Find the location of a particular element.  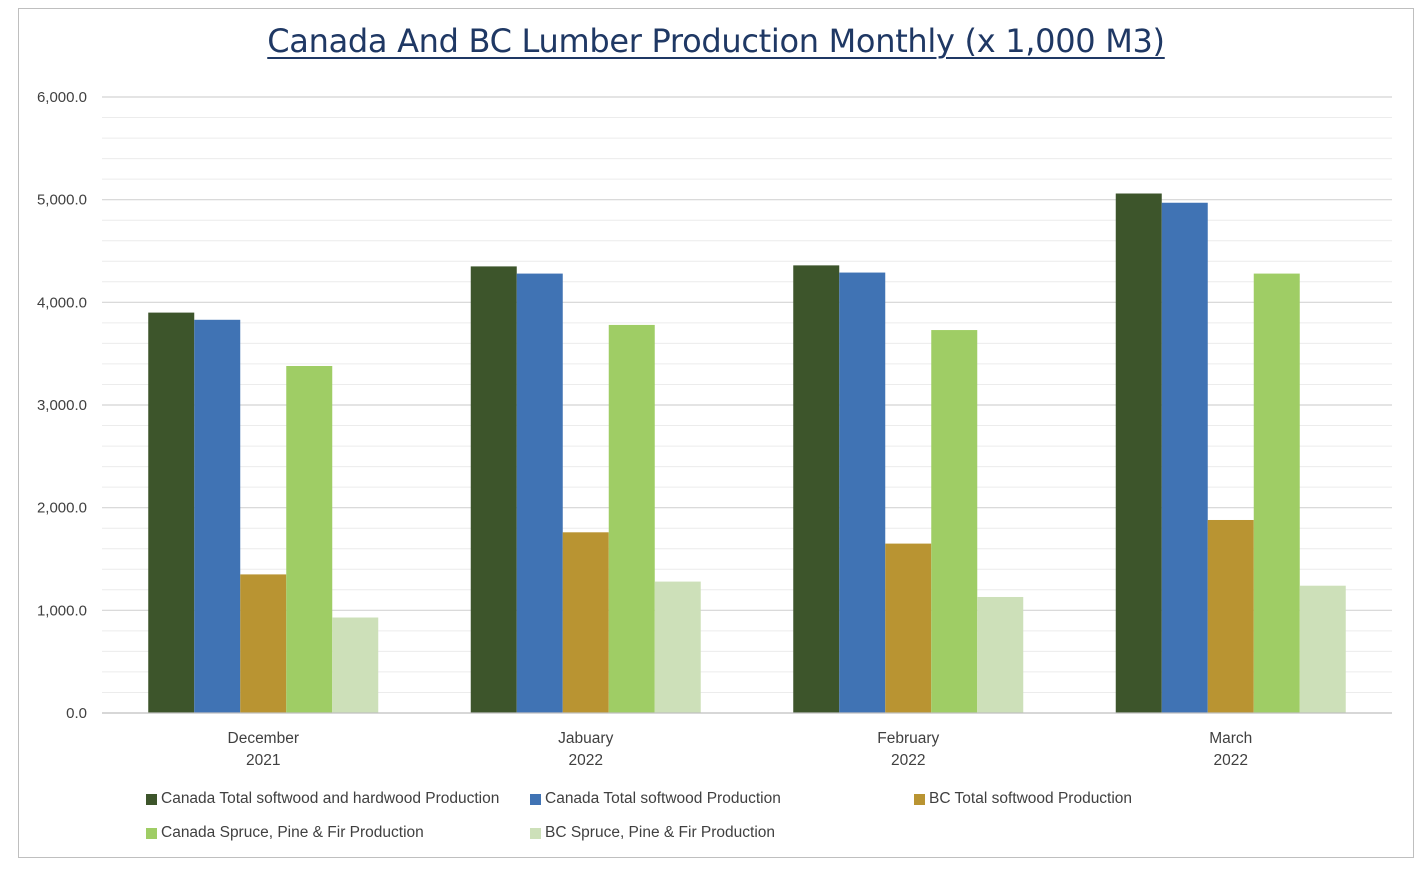

y-tick-label: 5,000.0 is located at coordinates (62, 200).